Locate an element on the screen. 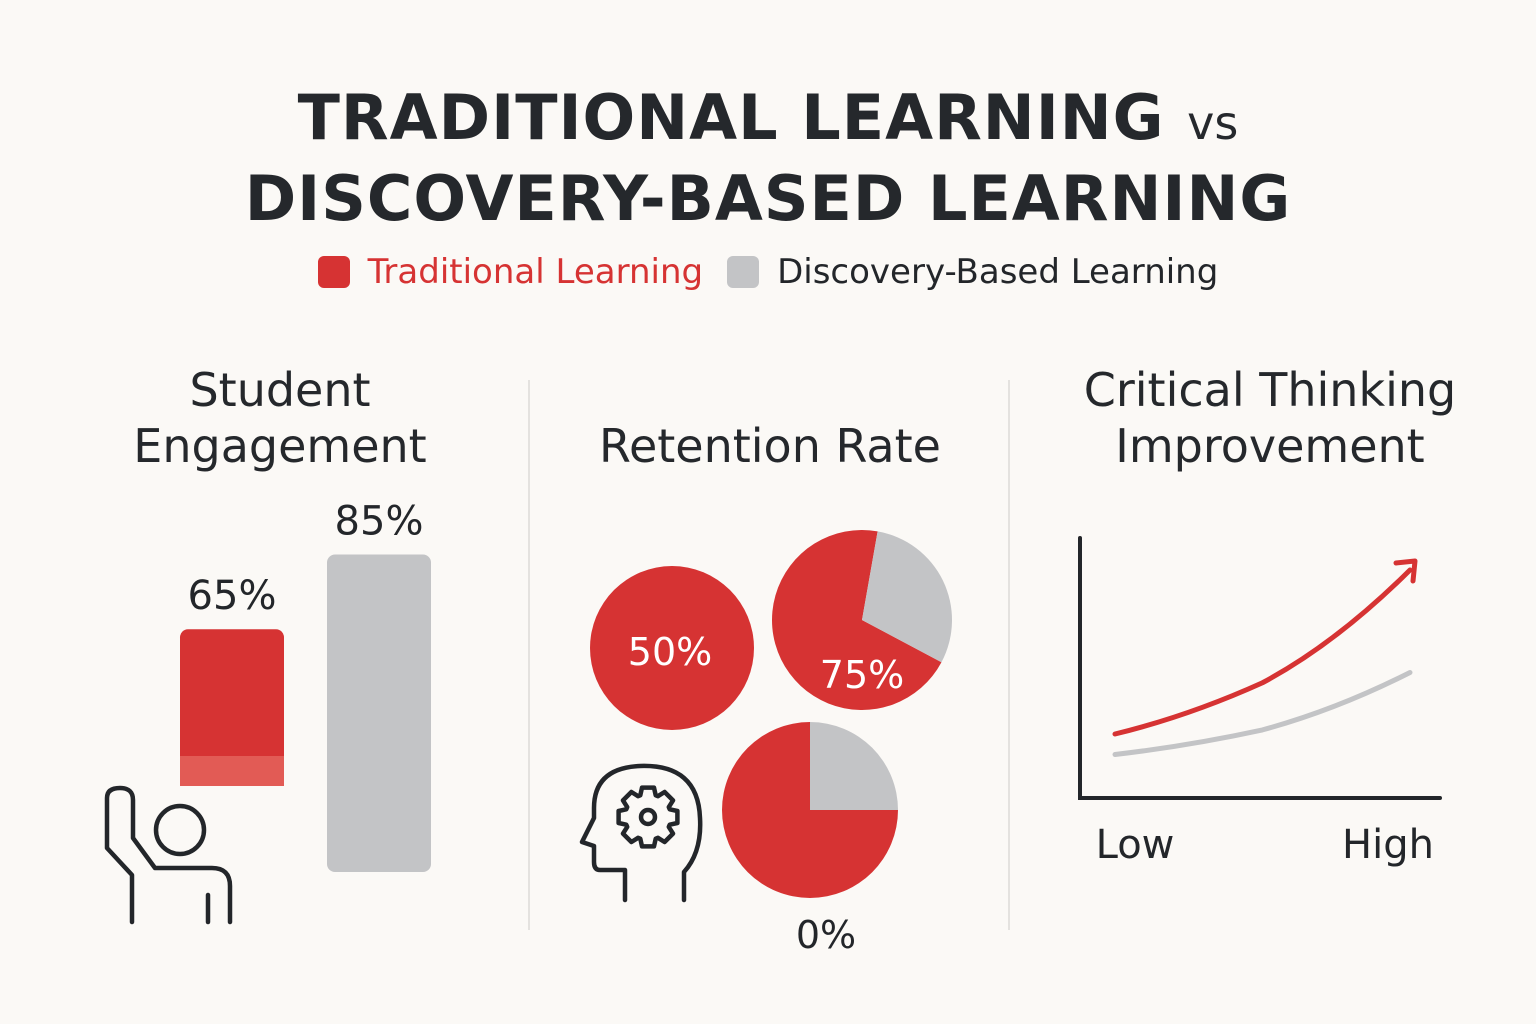 The width and height of the screenshot is (1536, 1024). bar-discovery is located at coordinates (379, 713).